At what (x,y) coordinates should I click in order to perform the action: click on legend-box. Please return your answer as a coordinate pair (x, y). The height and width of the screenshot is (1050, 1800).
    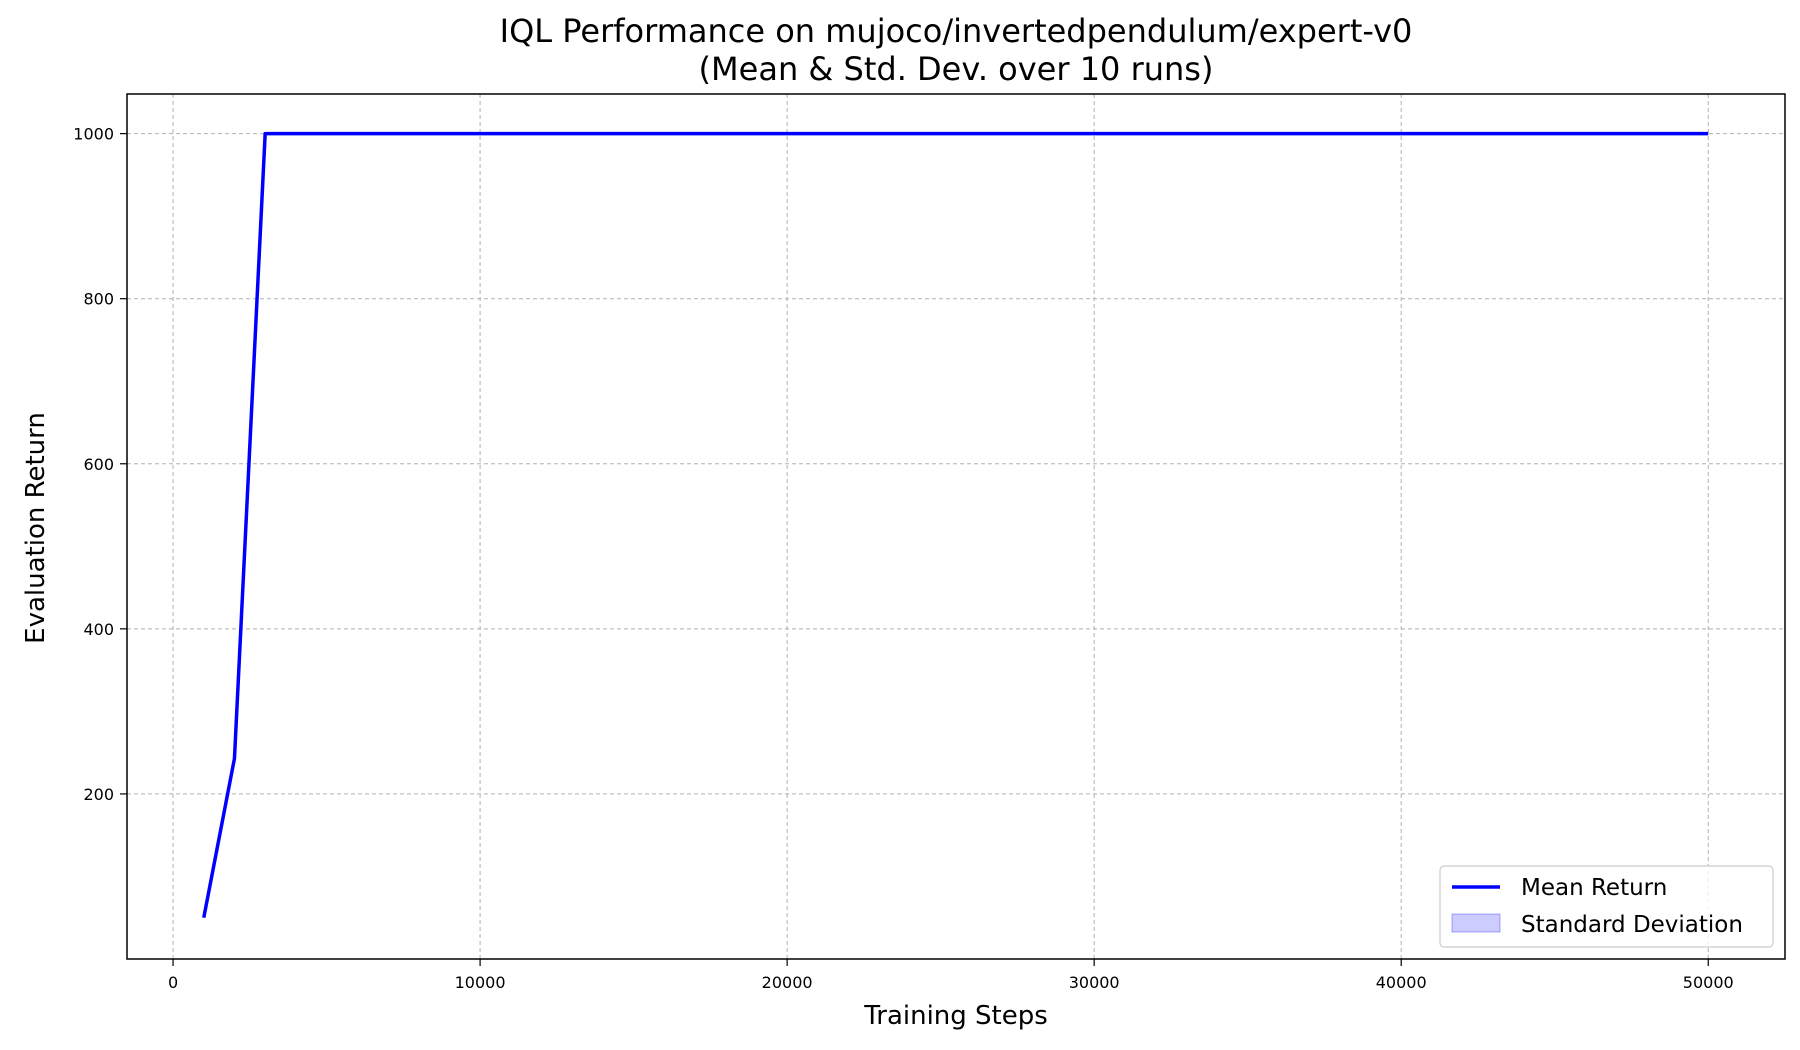
    Looking at the image, I should click on (1606, 906).